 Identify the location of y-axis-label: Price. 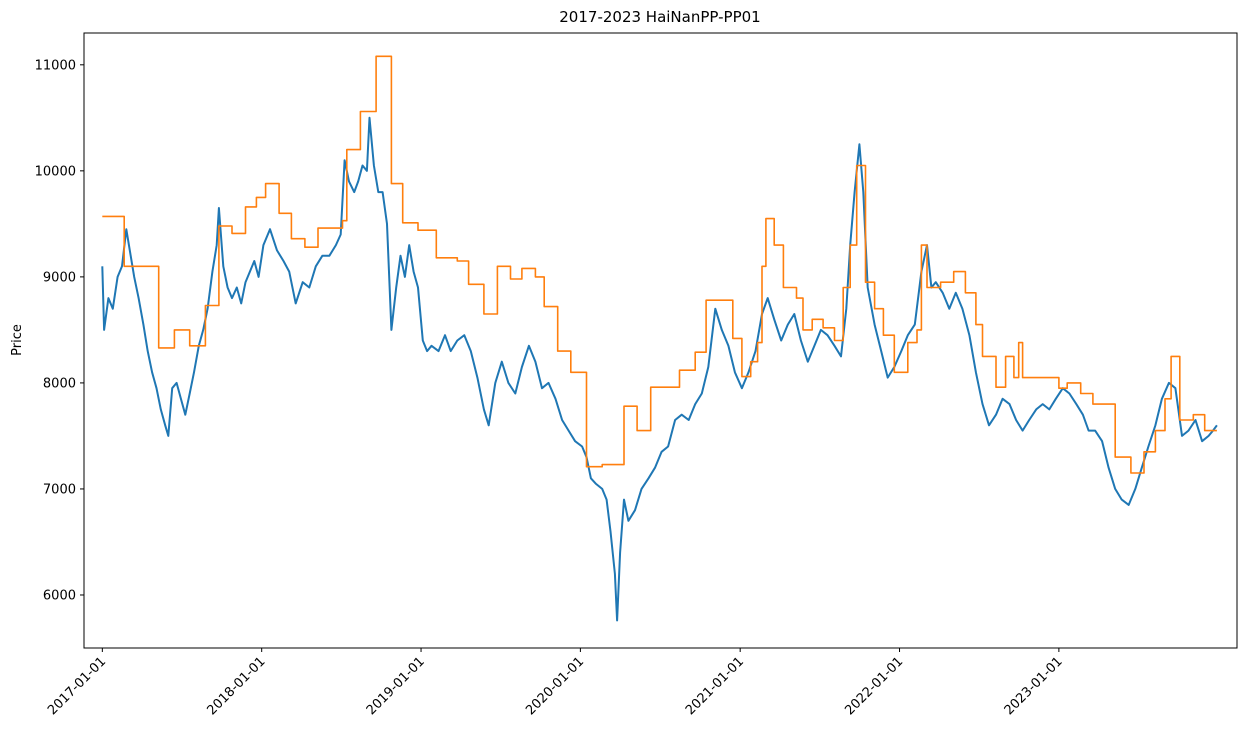
(17, 340).